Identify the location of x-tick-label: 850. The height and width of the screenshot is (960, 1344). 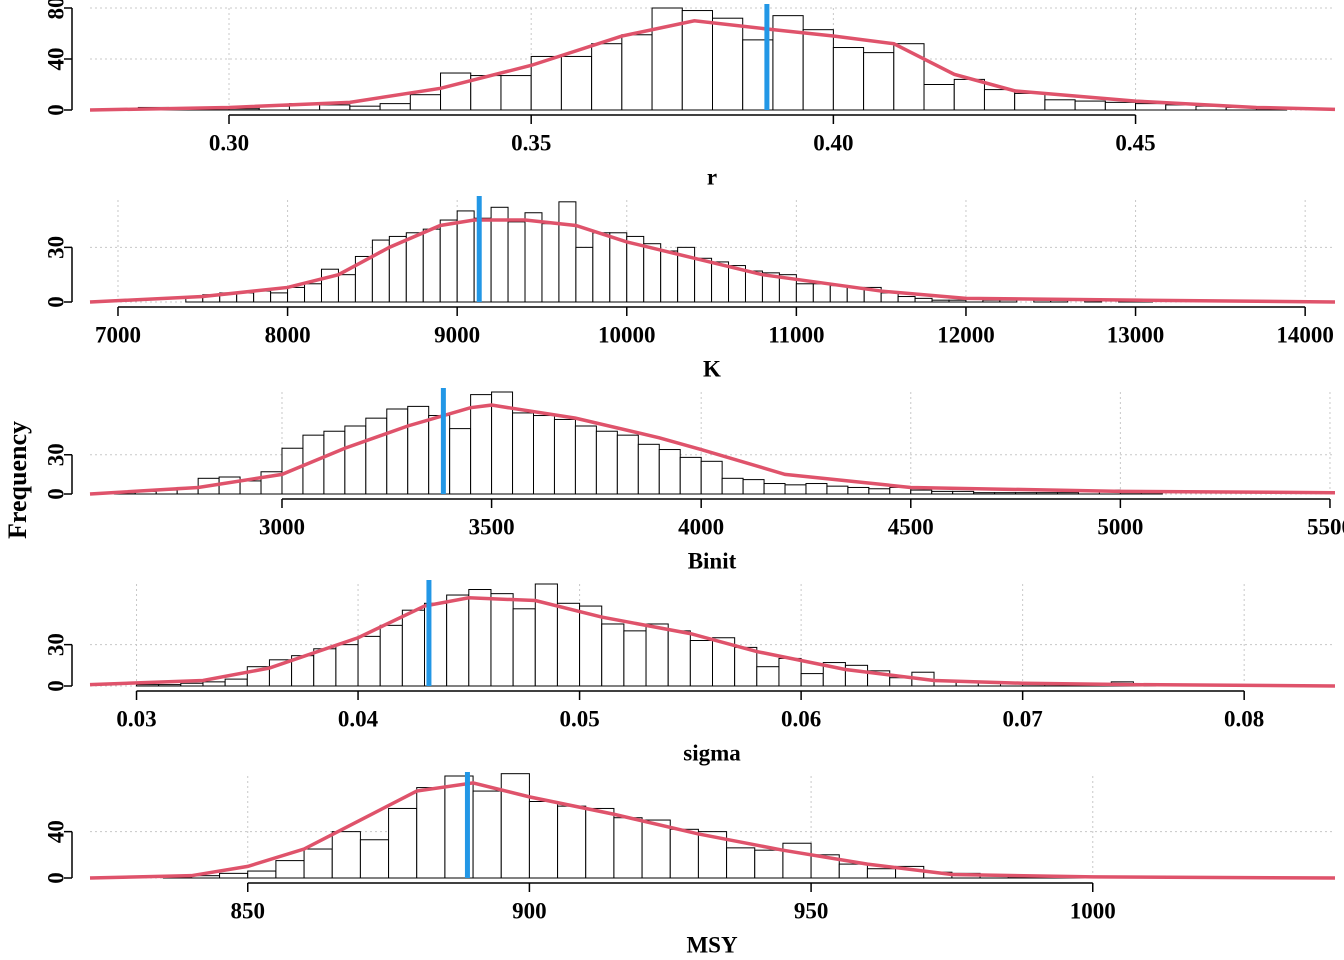
(247, 910).